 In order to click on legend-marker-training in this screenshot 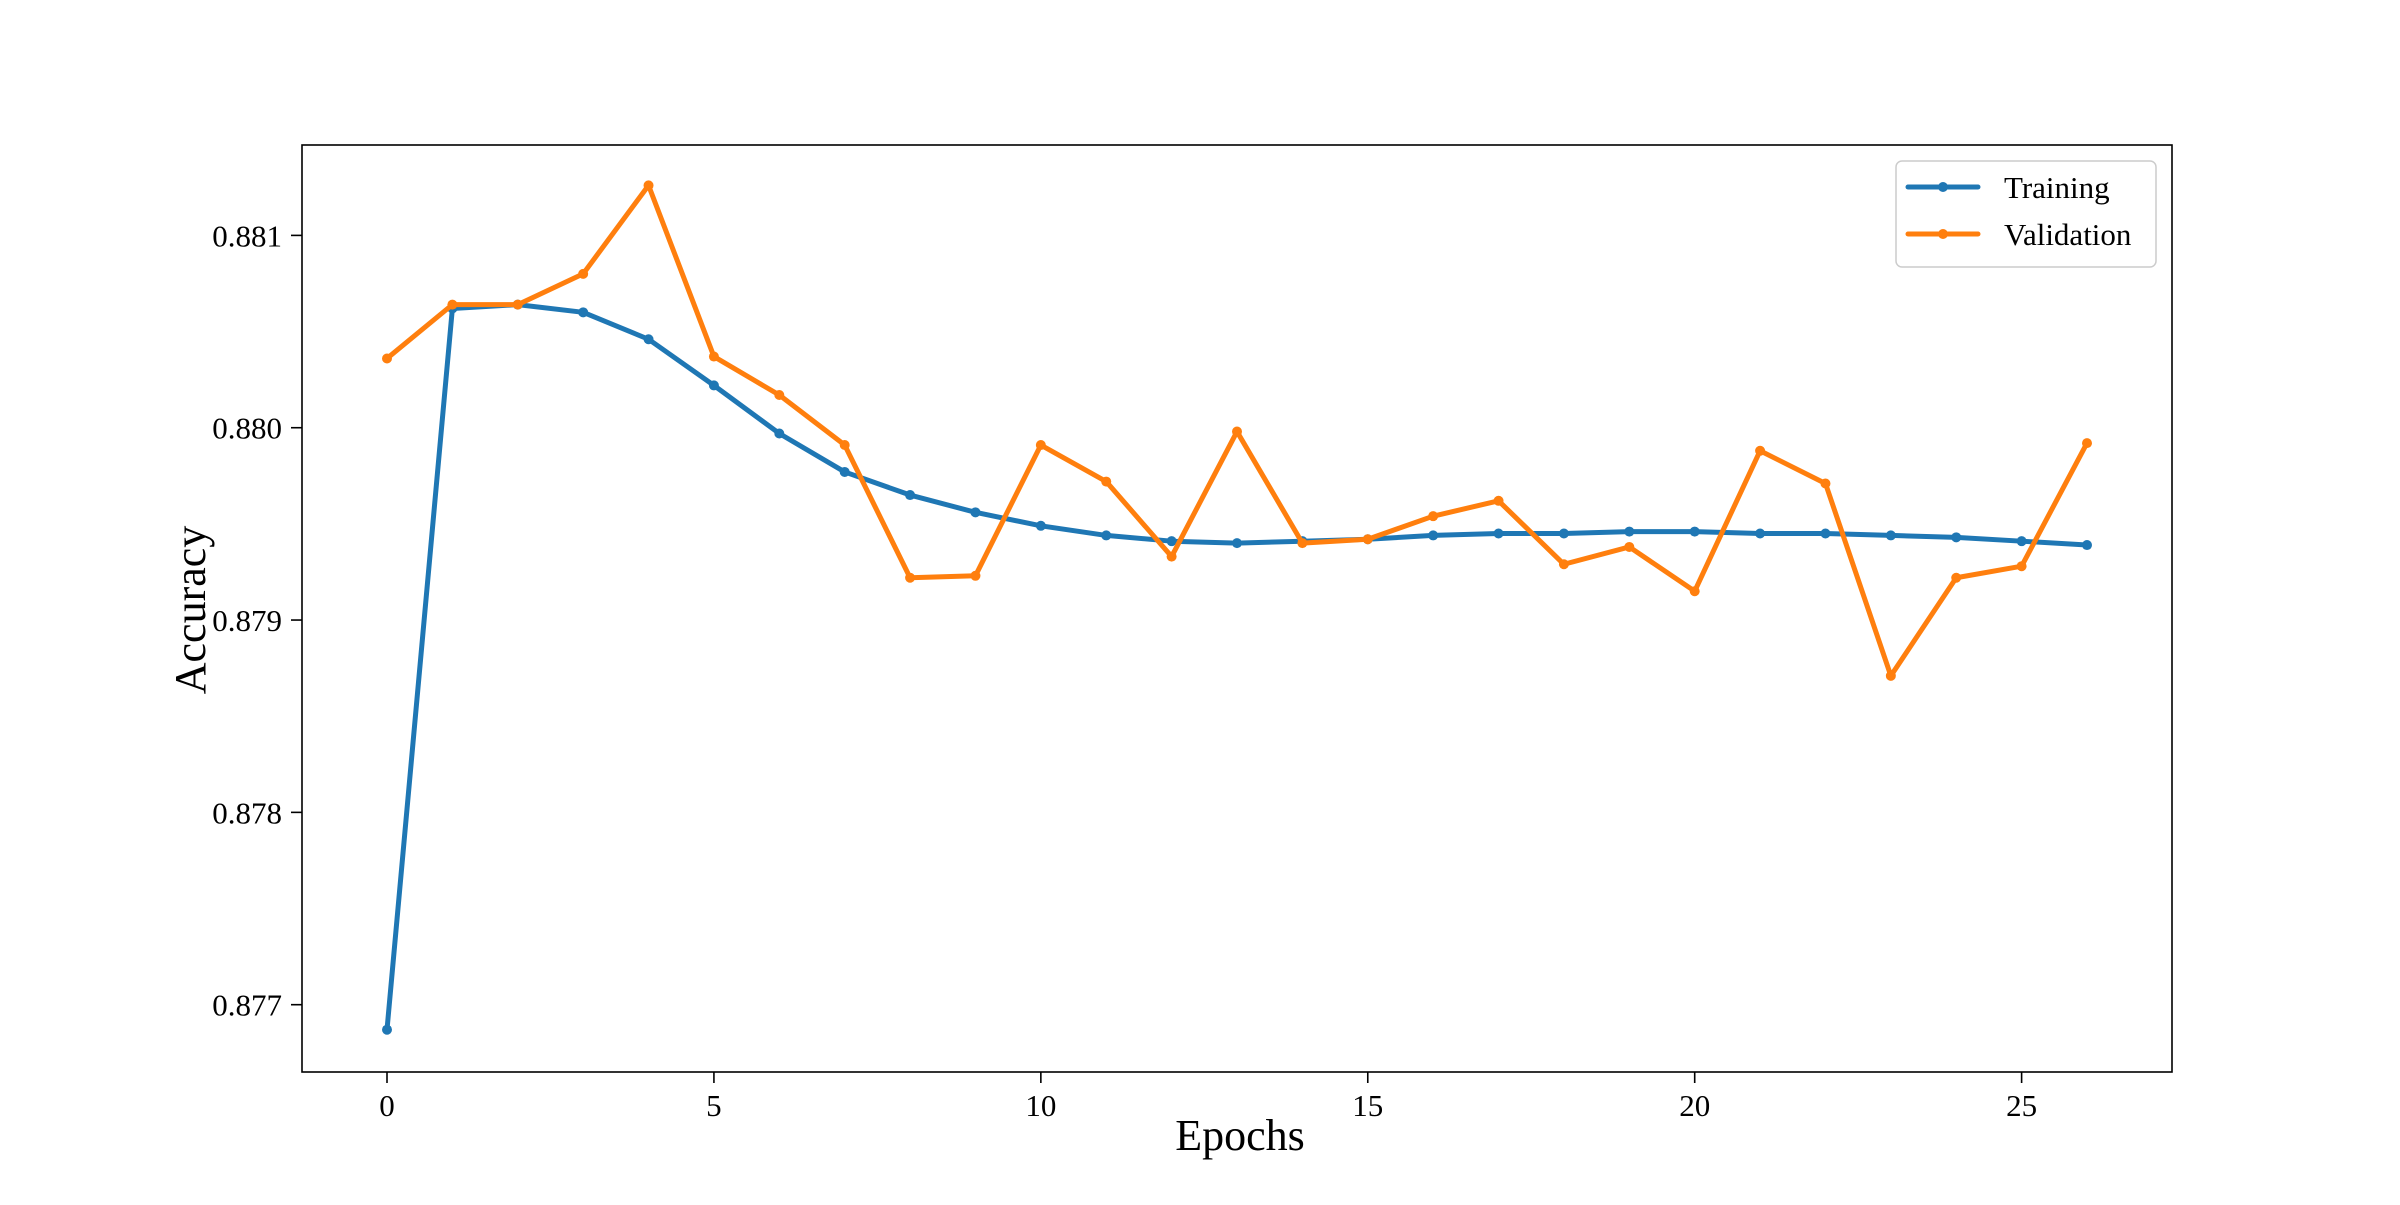, I will do `click(1943, 187)`.